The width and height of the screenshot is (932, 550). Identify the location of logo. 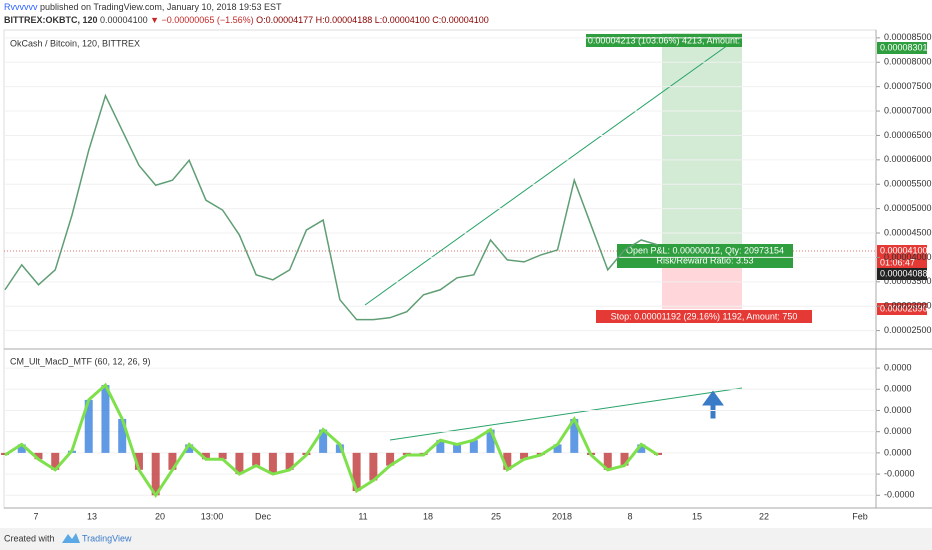
(71, 538).